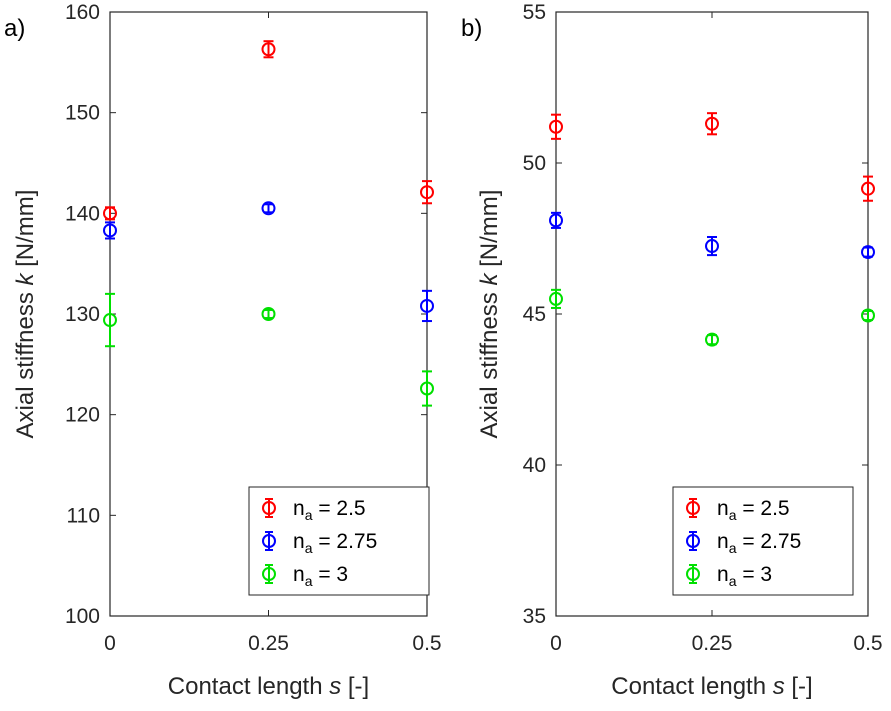 The width and height of the screenshot is (891, 711). I want to click on y-tick-label: 140, so click(82, 213).